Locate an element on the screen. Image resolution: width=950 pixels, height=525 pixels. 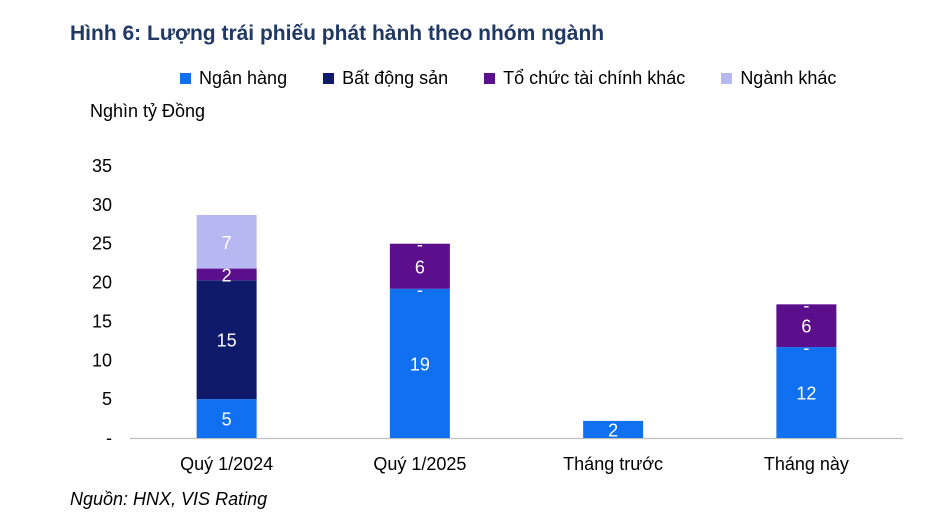
y-tick-label: 5 is located at coordinates (107, 399).